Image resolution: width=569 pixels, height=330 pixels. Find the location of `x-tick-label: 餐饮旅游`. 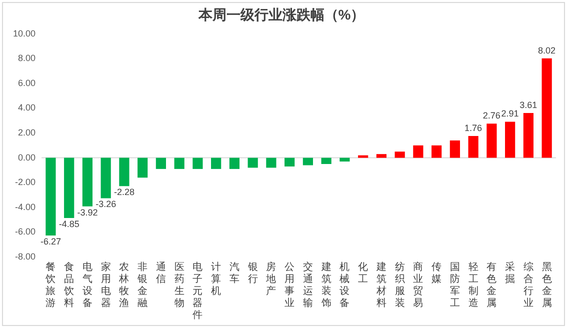

x-tick-label: 餐饮旅游 is located at coordinates (50, 284).